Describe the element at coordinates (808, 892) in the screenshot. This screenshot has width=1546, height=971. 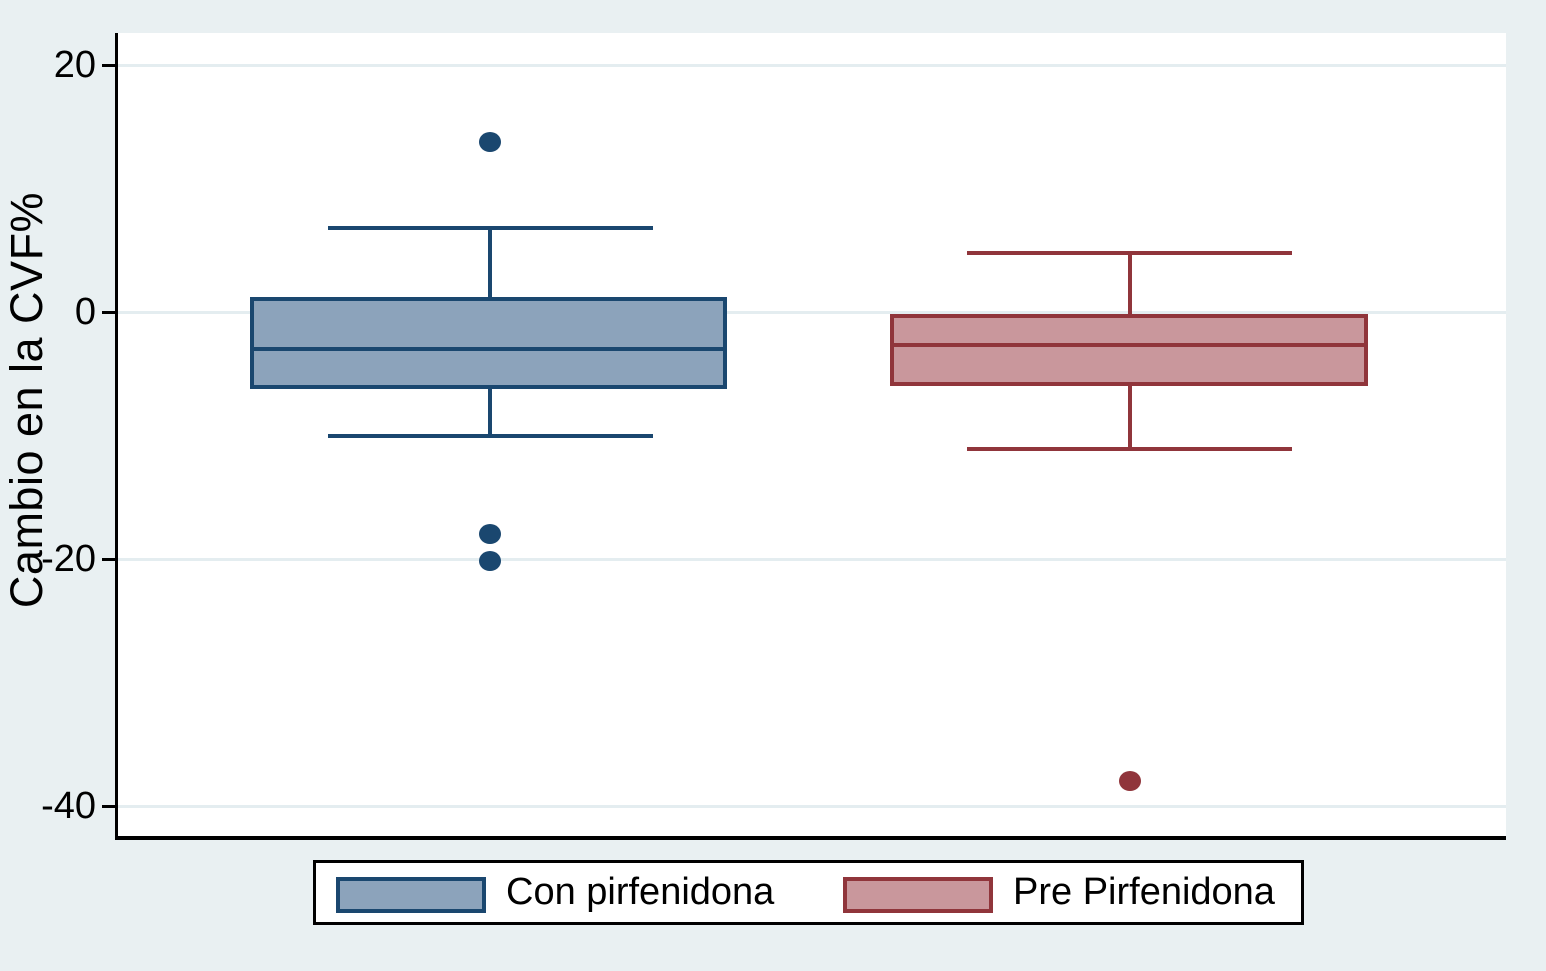
I see `legend: Con pirfenidona Pre Pirfenidona` at that location.